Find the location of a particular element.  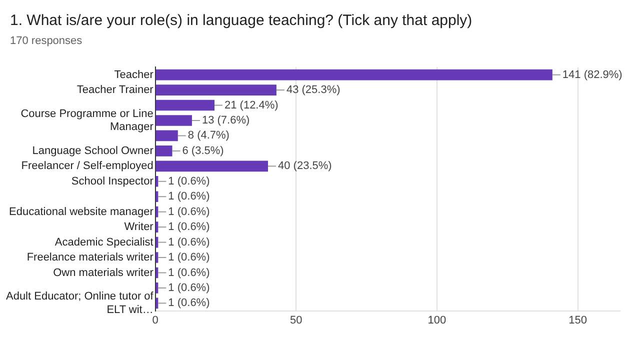

y-tick-label: Own materials writer is located at coordinates (103, 272).